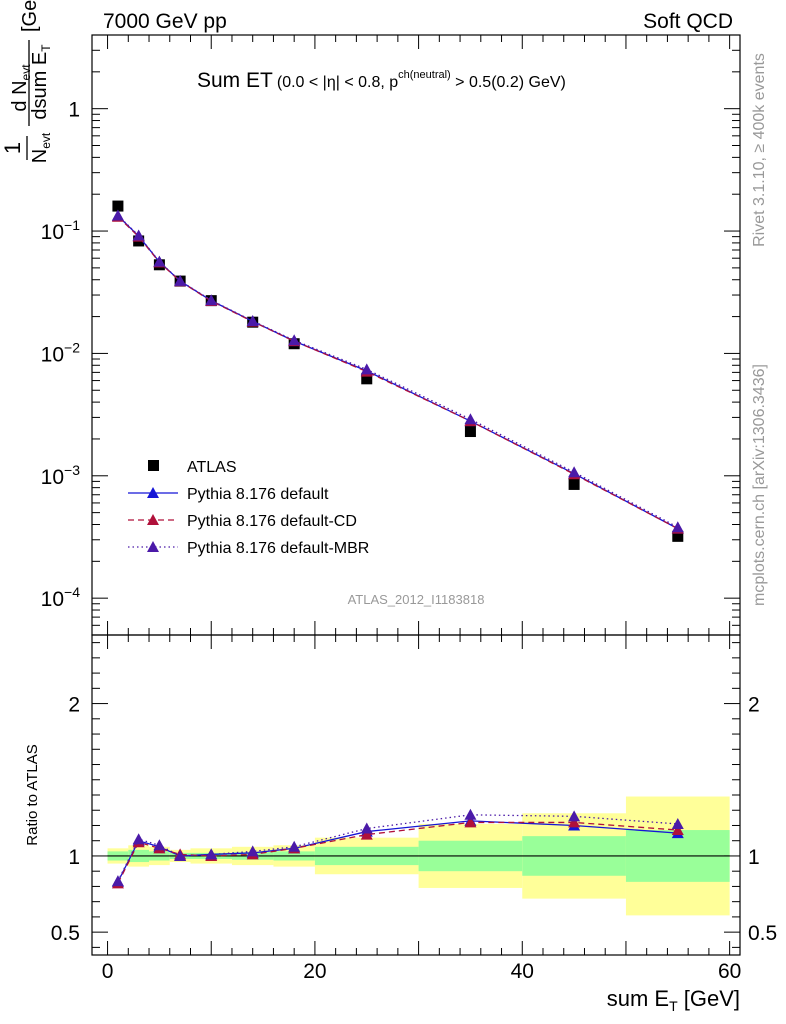 The width and height of the screenshot is (786, 1024). I want to click on x-tick-label: 0, so click(108, 971).